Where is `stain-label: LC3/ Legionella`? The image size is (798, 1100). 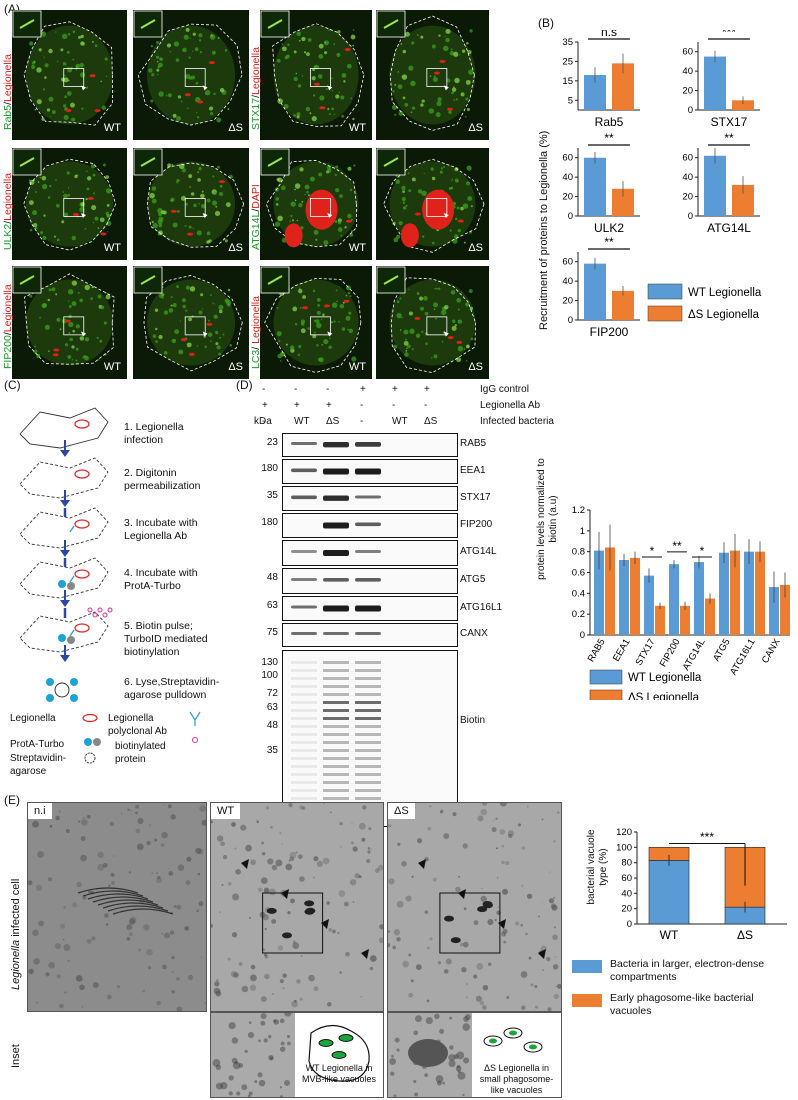 stain-label: LC3/ Legionella is located at coordinates (256, 332).